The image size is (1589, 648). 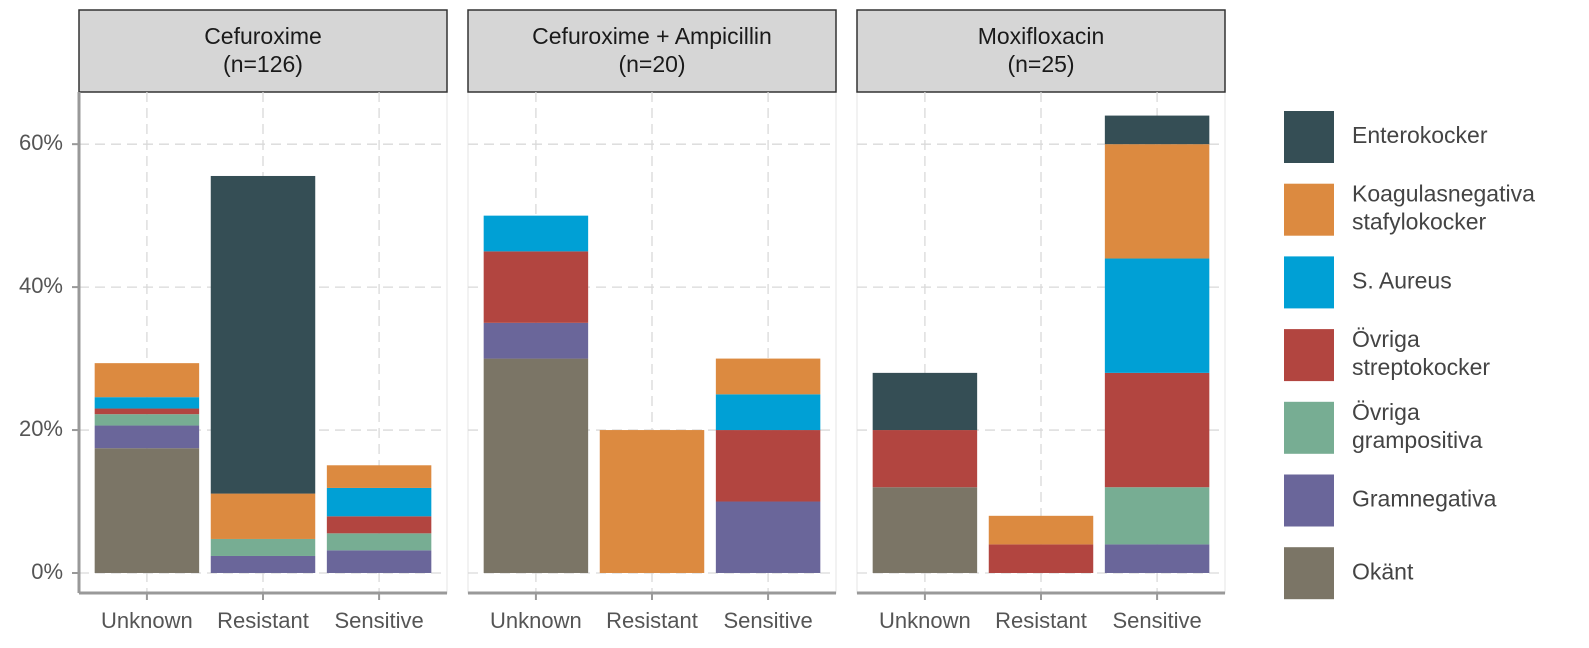 What do you see at coordinates (1383, 571) in the screenshot?
I see `legend-label: Okänt` at bounding box center [1383, 571].